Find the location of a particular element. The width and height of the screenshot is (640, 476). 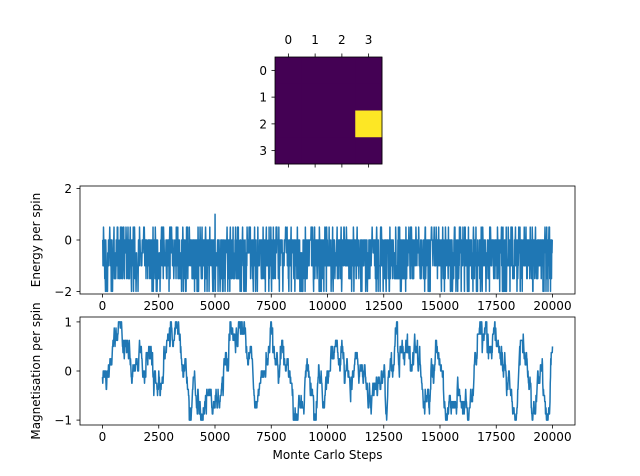

heatmap-x-tick-label: 2 is located at coordinates (342, 40).